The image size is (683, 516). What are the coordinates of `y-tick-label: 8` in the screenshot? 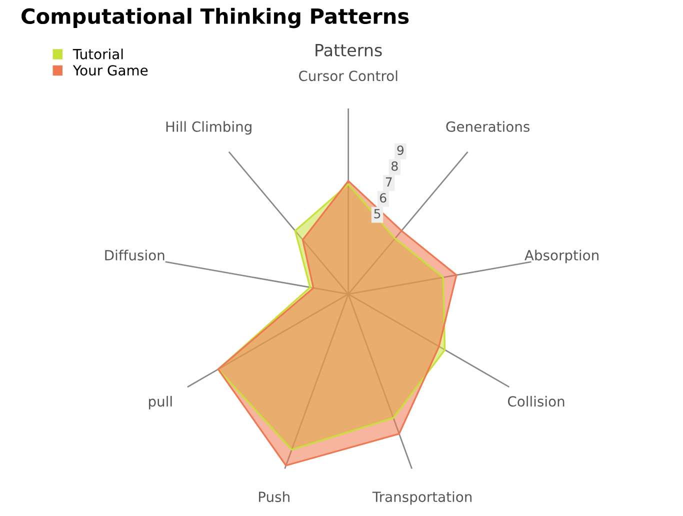 It's located at (395, 166).